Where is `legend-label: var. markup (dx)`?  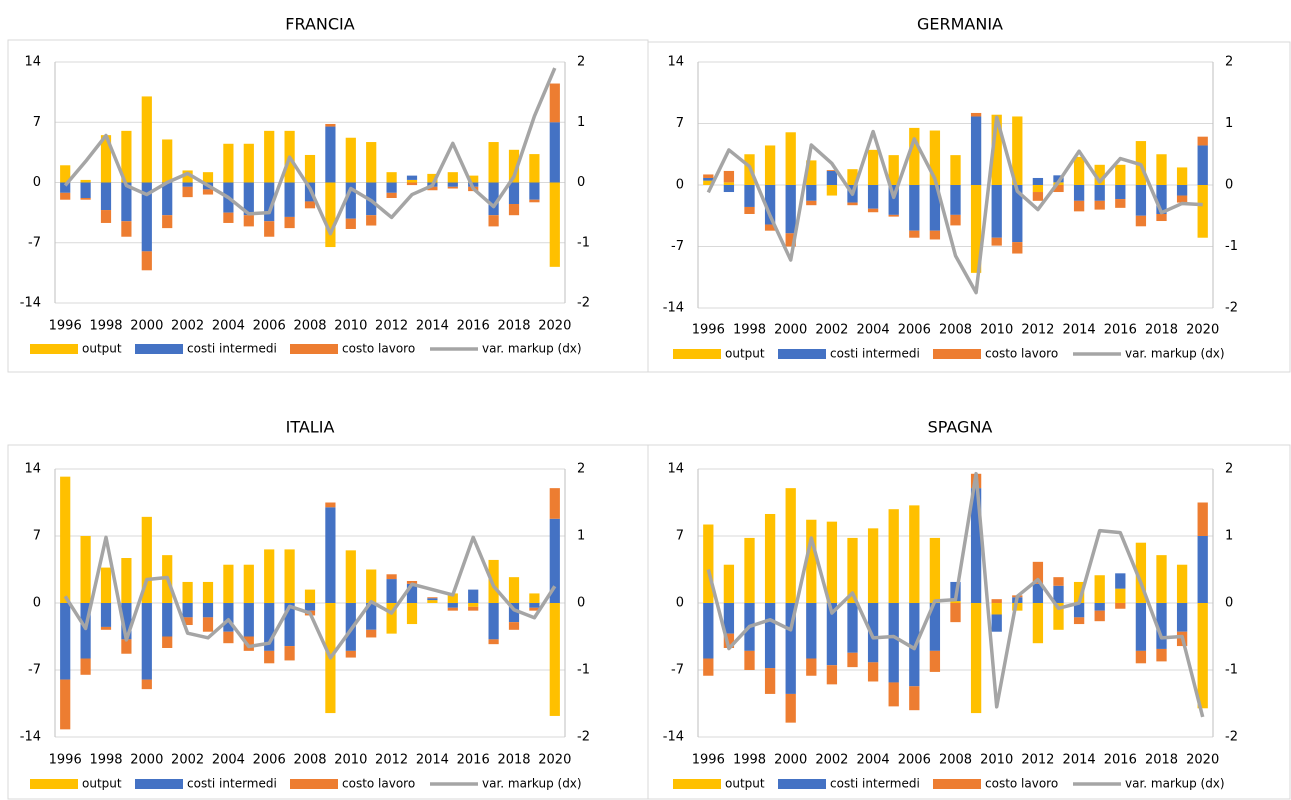
legend-label: var. markup (dx) is located at coordinates (1175, 354).